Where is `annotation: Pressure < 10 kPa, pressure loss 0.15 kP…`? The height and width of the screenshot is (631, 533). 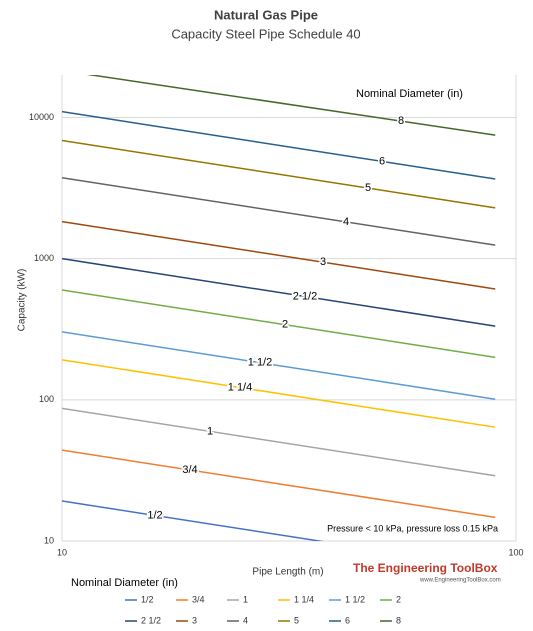 annotation: Pressure < 10 kPa, pressure loss 0.15 kP… is located at coordinates (412, 528).